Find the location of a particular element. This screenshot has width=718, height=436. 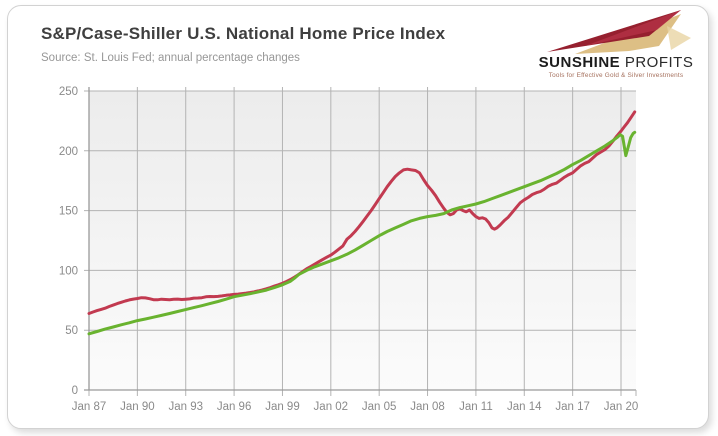

x-axis-label: Jan 02 is located at coordinates (331, 407).